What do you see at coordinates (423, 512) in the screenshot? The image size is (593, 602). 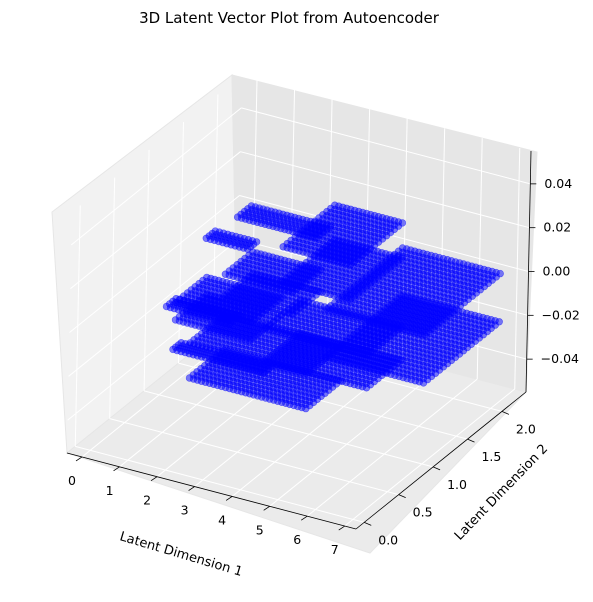 I see `y-tick-label: 0.5` at bounding box center [423, 512].